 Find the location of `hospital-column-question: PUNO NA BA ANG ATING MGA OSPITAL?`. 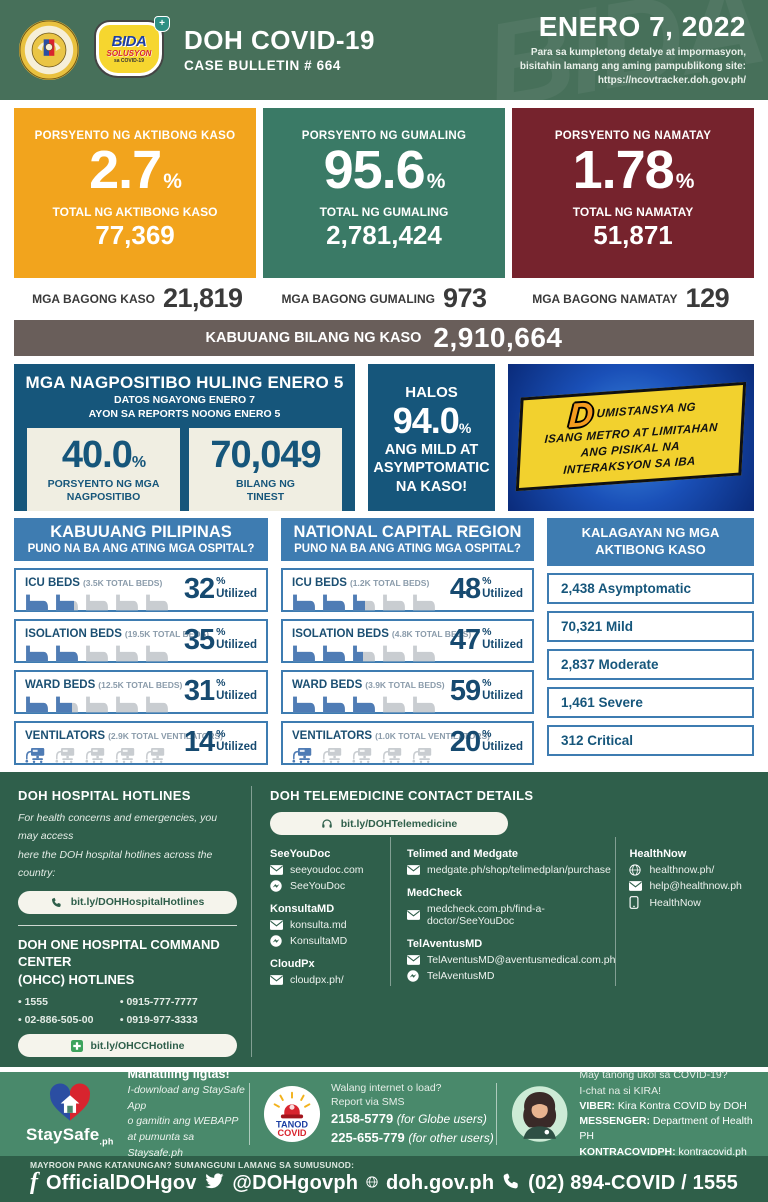

hospital-column-question: PUNO NA BA ANG ATING MGA OSPITAL? is located at coordinates (141, 549).